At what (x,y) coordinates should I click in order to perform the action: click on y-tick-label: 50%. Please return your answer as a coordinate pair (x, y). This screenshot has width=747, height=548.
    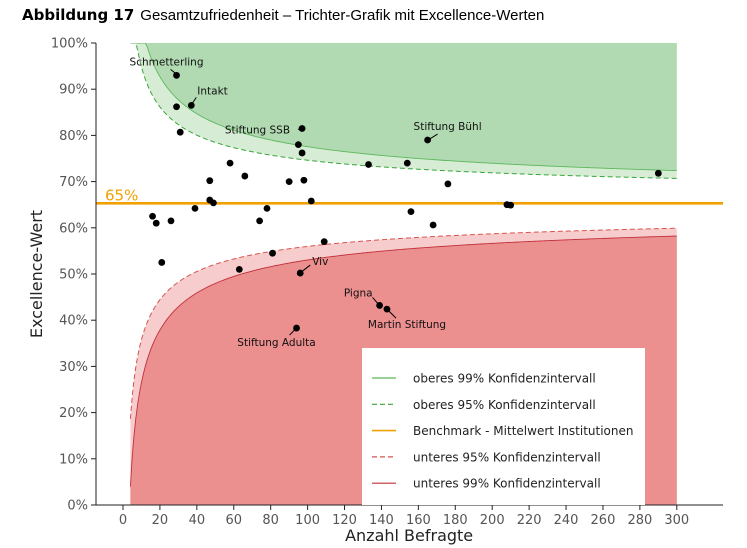
    Looking at the image, I should click on (73, 275).